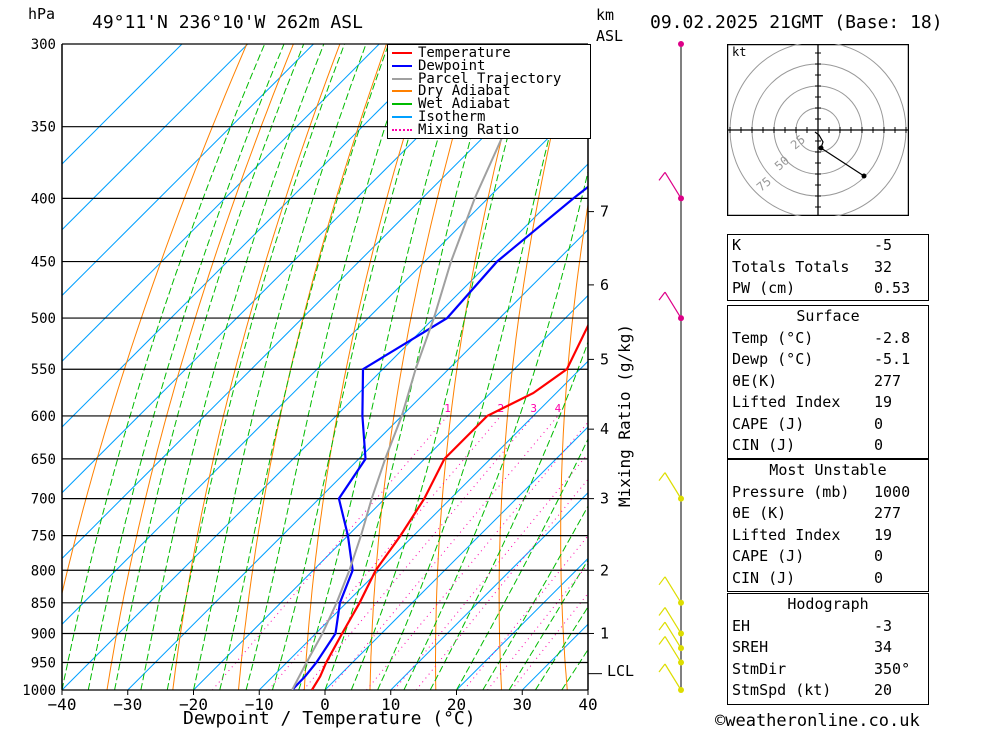 The image size is (1000, 733). What do you see at coordinates (883, 534) in the screenshot?
I see `mu-li-value: 19` at bounding box center [883, 534].